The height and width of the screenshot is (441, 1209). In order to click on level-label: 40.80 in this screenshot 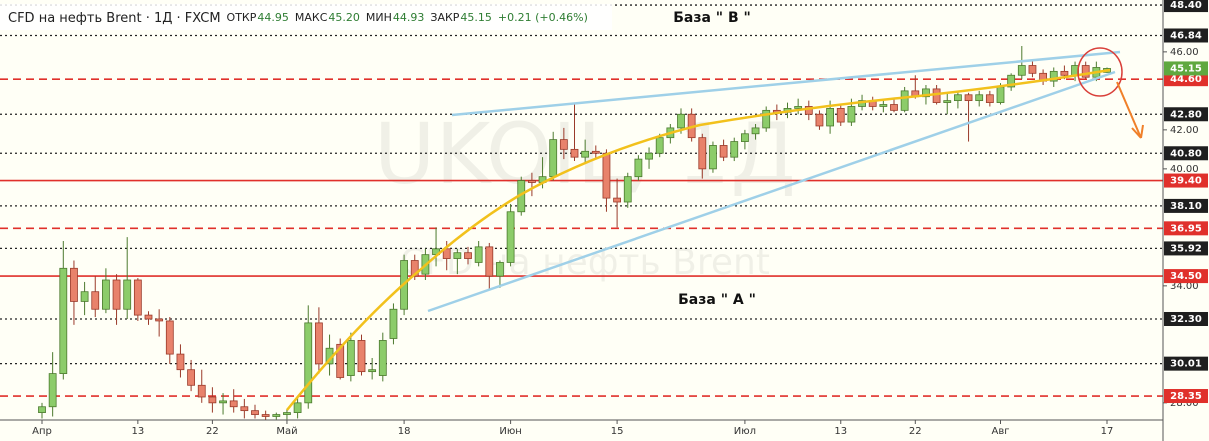, I will do `click(1186, 153)`.